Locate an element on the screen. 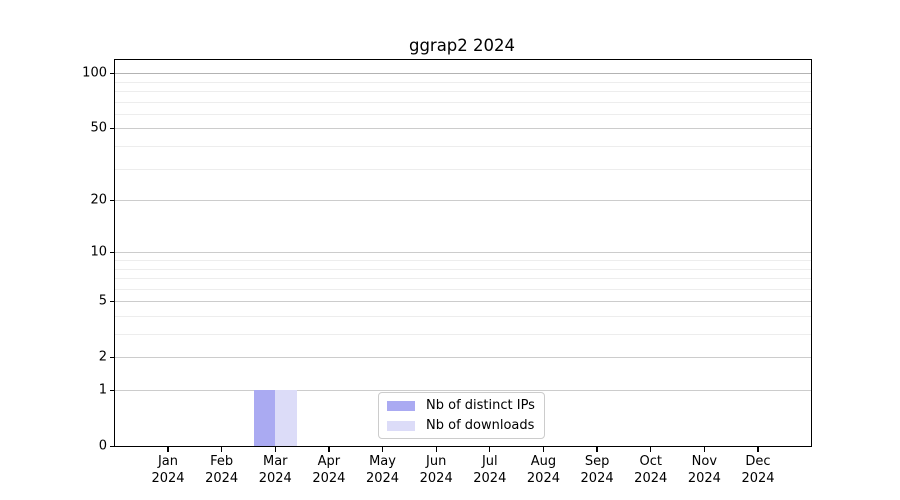 The image size is (900, 500). x-tick-label: Jul 2024 is located at coordinates (490, 470).